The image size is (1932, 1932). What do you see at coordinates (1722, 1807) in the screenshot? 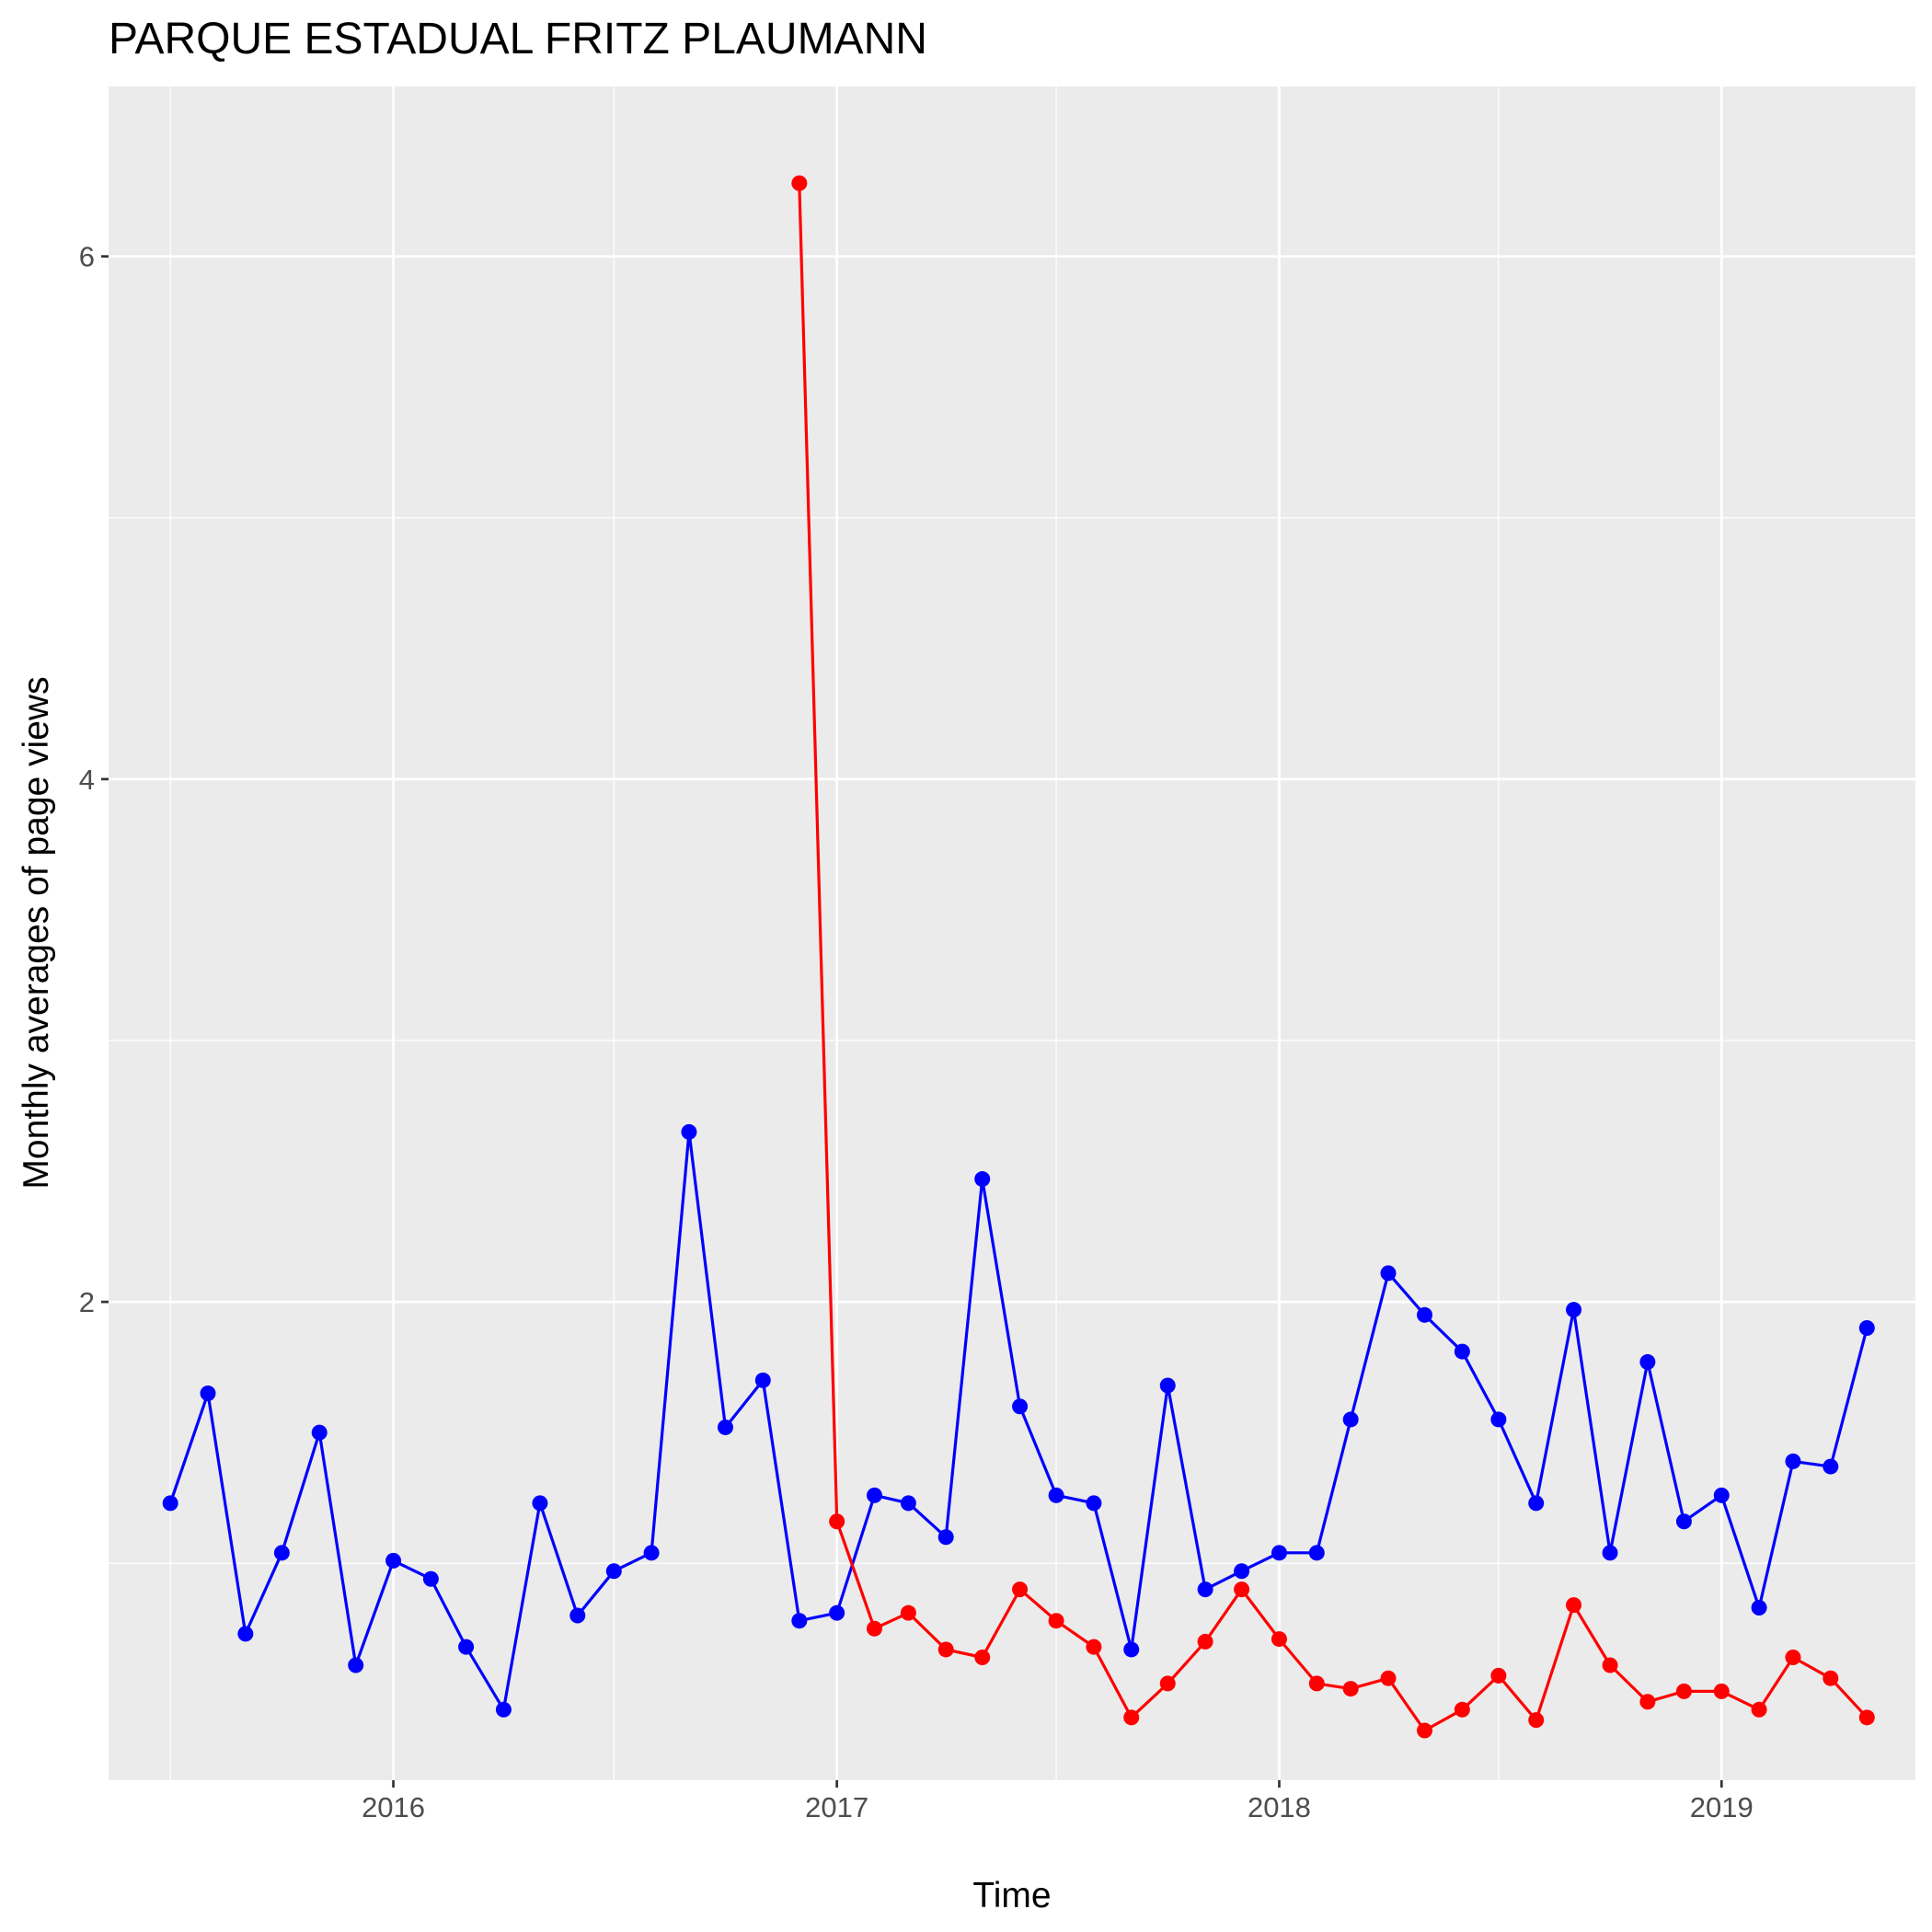
I see `x-tick-label: 2019` at bounding box center [1722, 1807].